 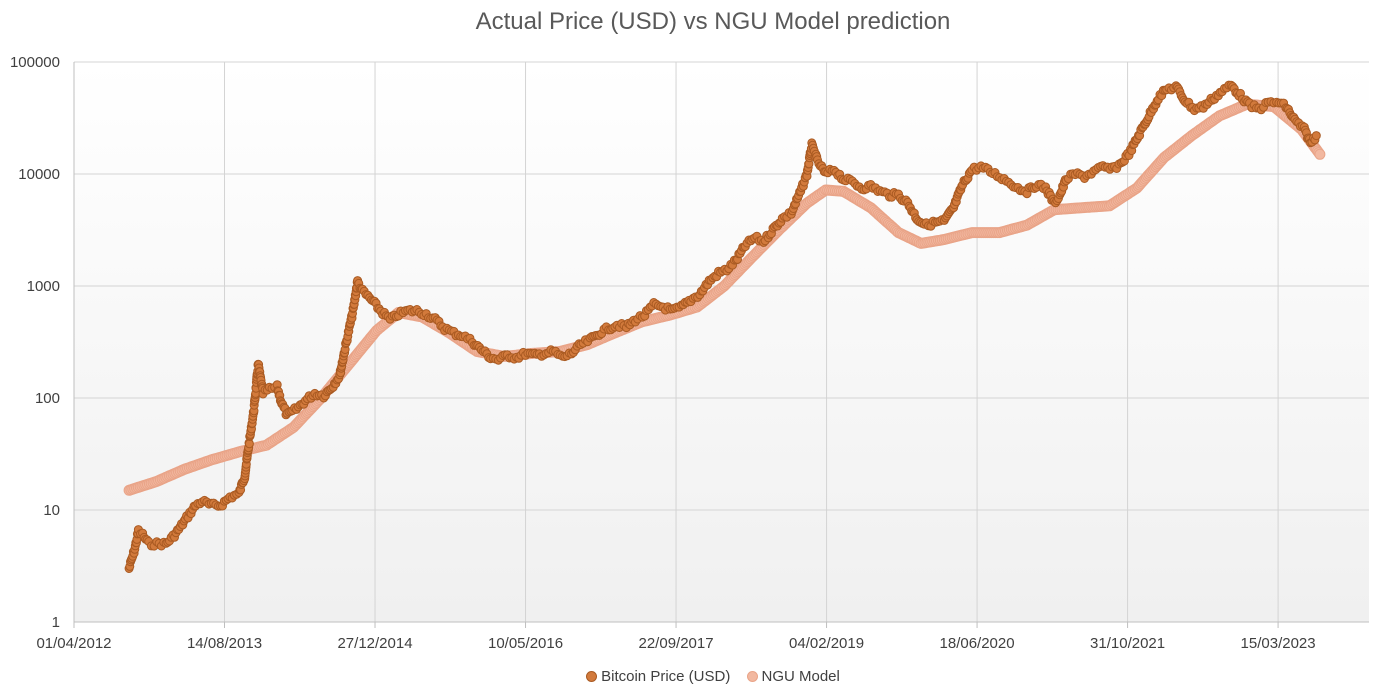 What do you see at coordinates (592, 676) in the screenshot?
I see `legend-marker-bitcoin` at bounding box center [592, 676].